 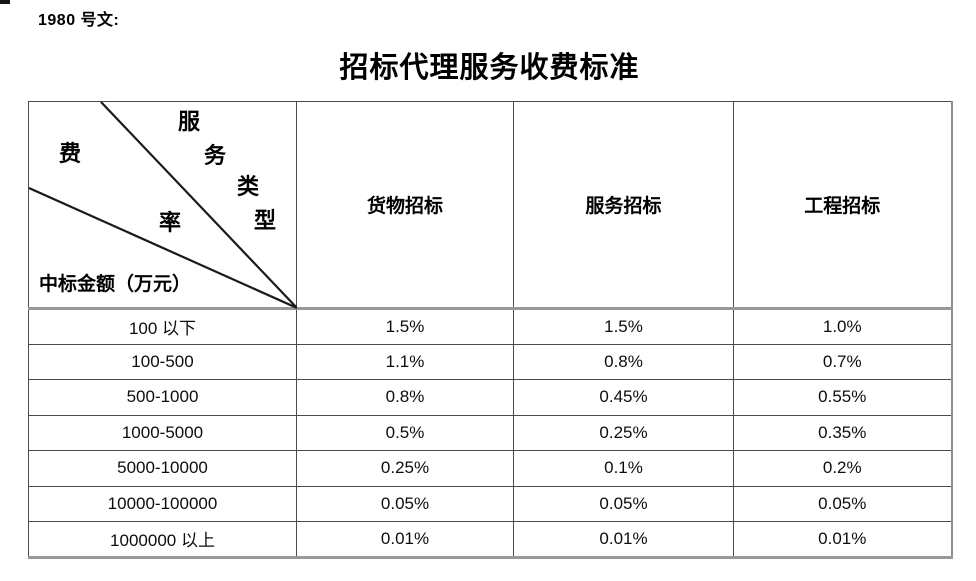 What do you see at coordinates (163, 247) in the screenshot?
I see `diagonal-line-lower` at bounding box center [163, 247].